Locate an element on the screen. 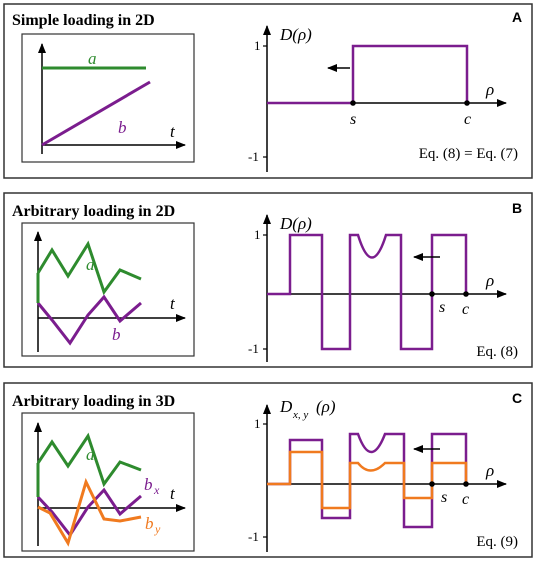 This screenshot has width=536, height=561. panel-a-inset: a b t is located at coordinates (108, 98).